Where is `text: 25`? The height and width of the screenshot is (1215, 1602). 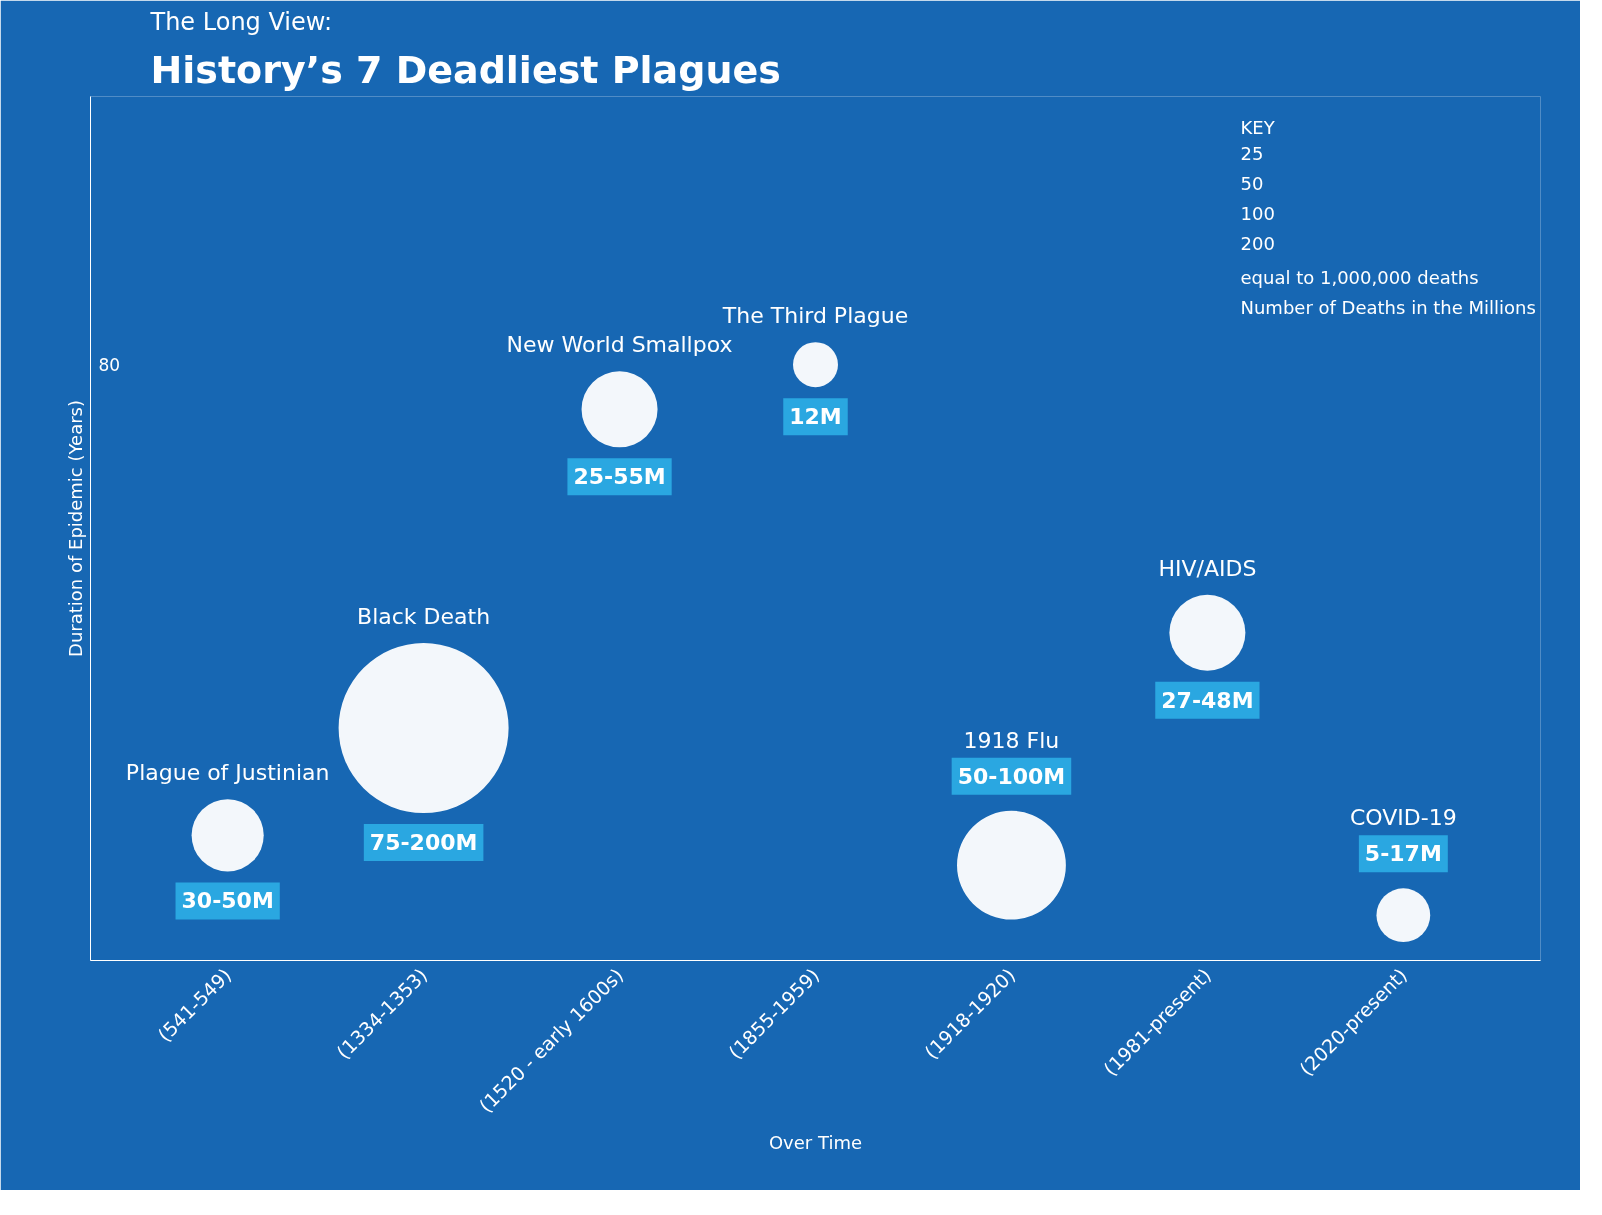
text: 25 is located at coordinates (1252, 153).